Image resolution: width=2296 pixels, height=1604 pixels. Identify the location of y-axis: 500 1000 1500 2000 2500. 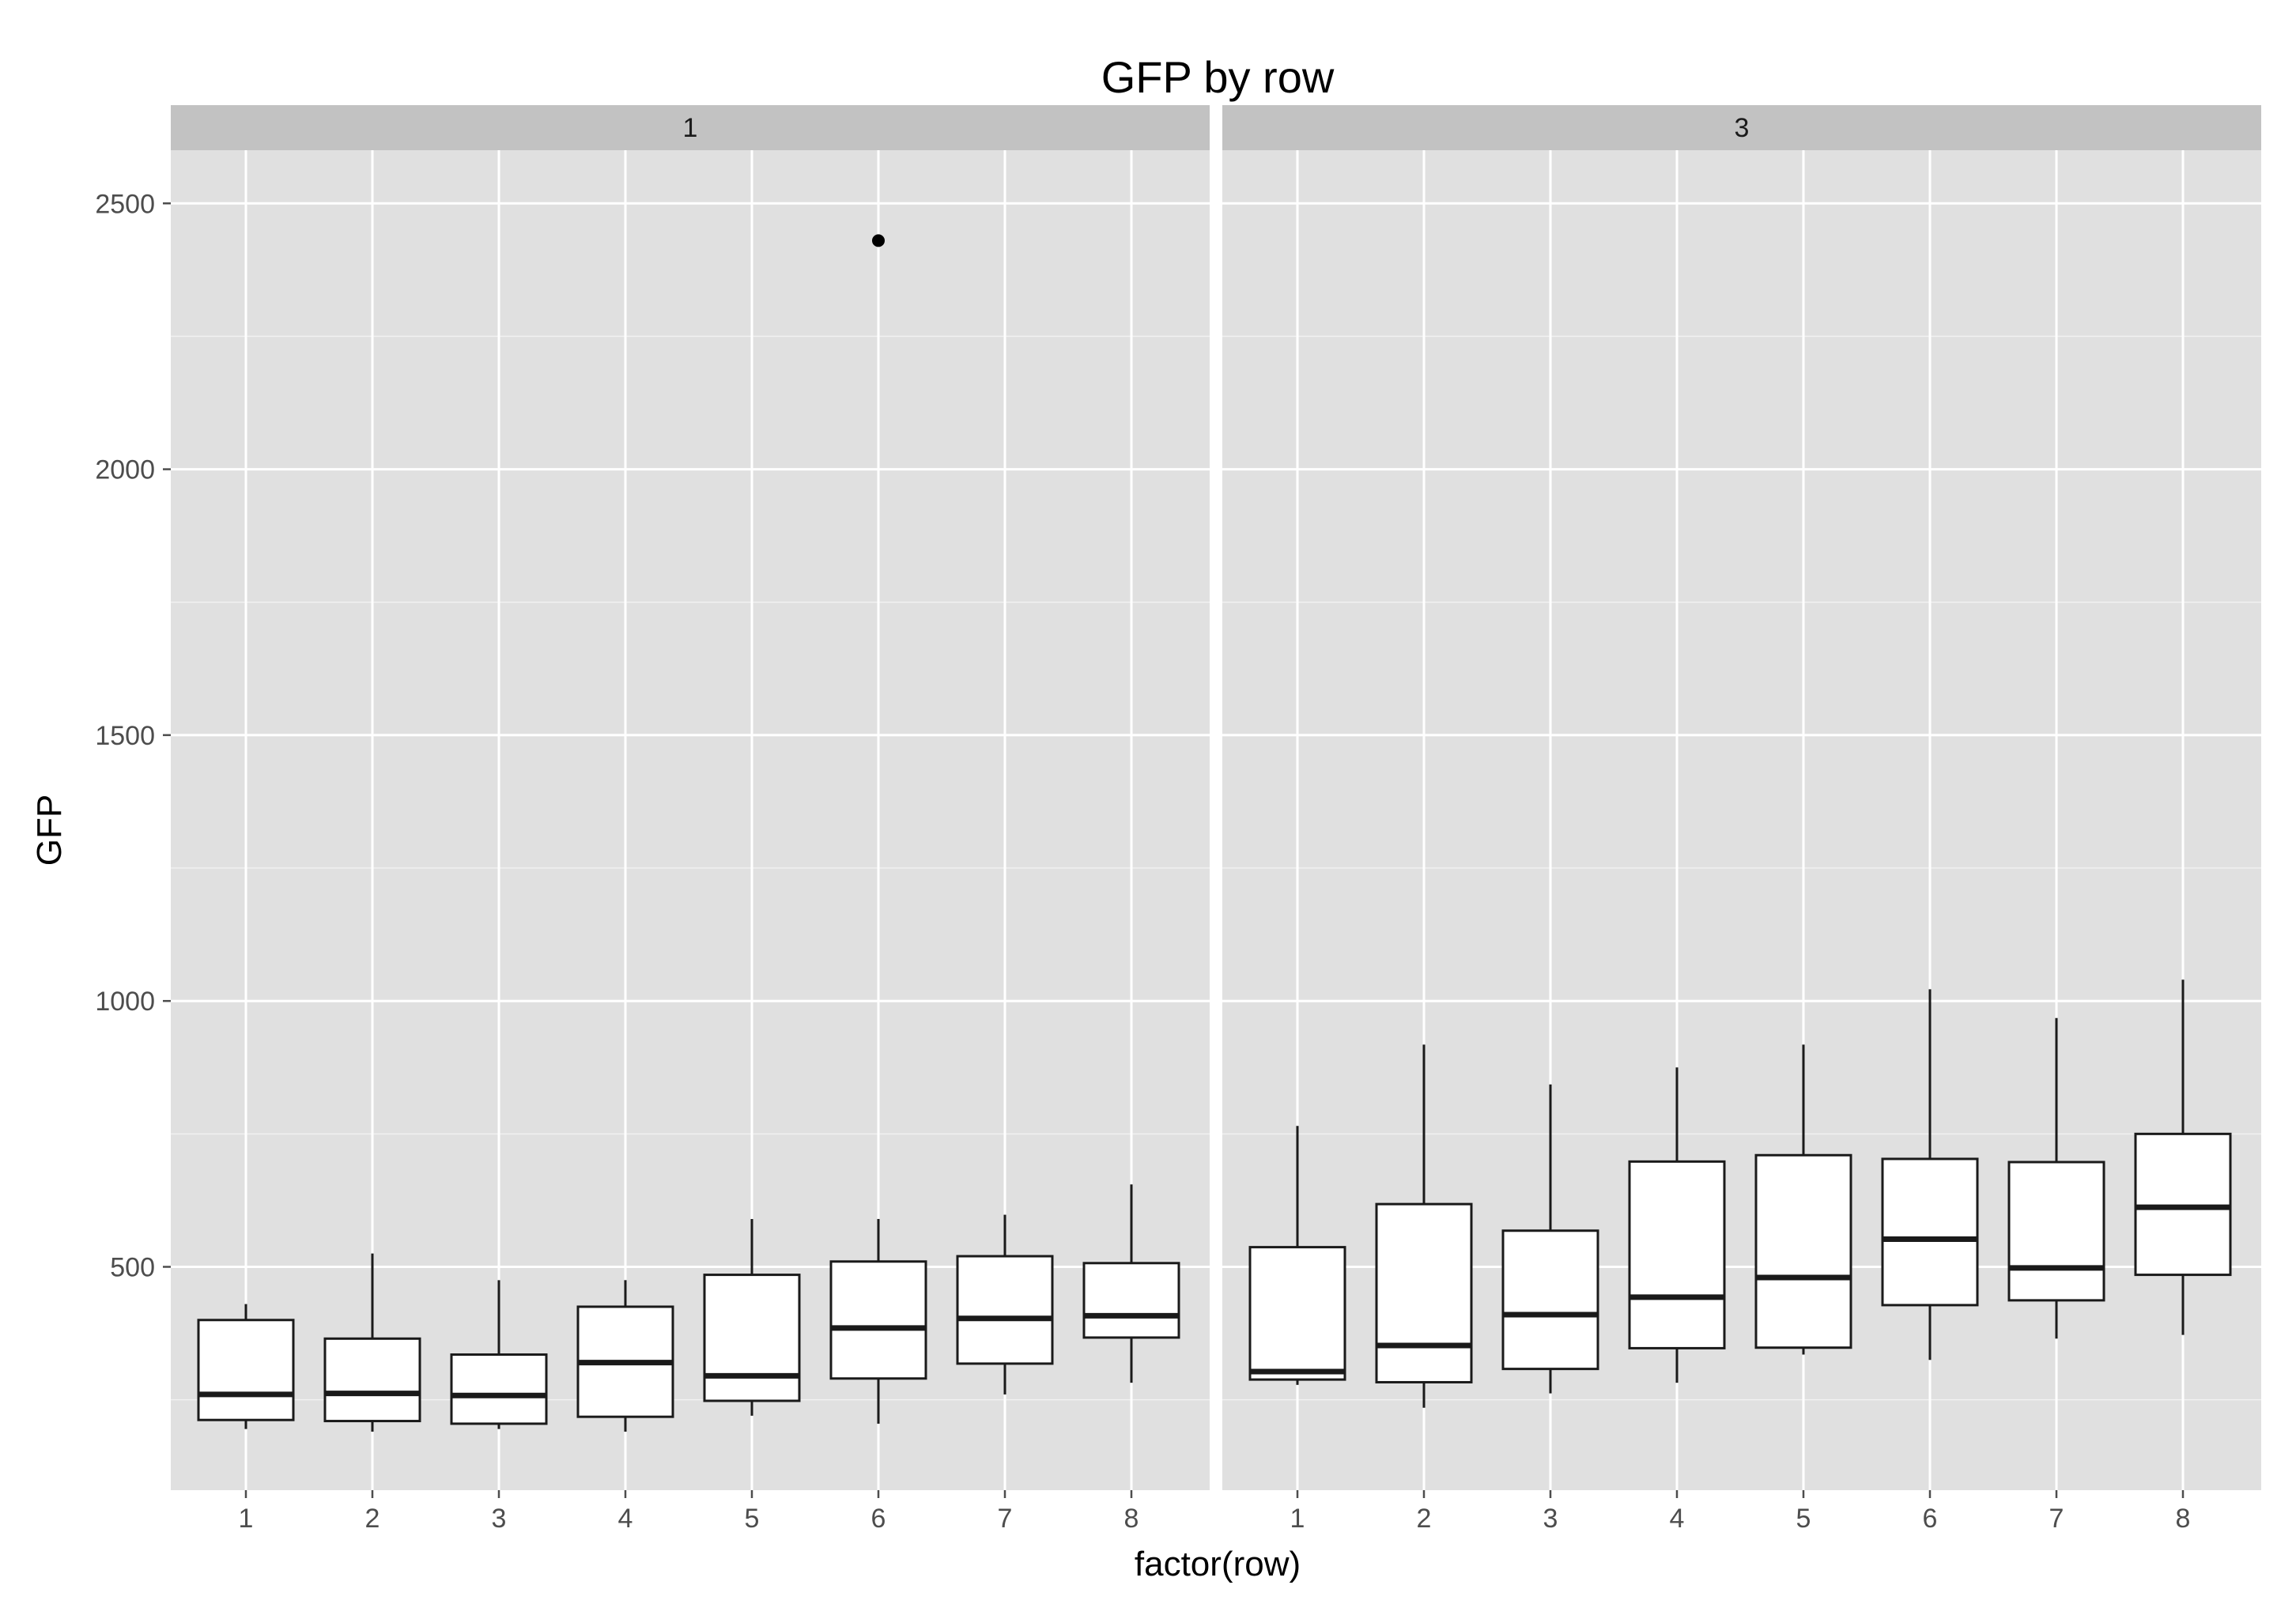
(133, 736).